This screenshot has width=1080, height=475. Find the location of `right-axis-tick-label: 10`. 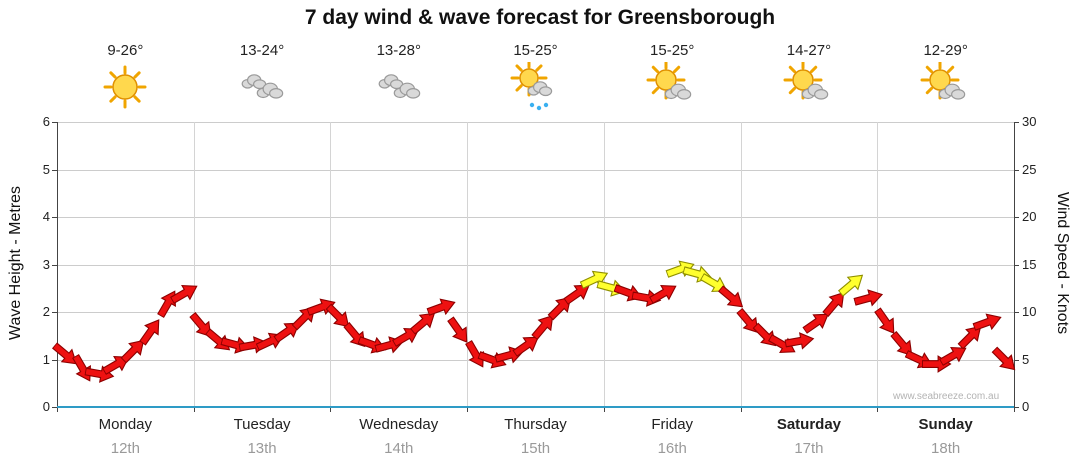

right-axis-tick-label: 10 is located at coordinates (1029, 311).